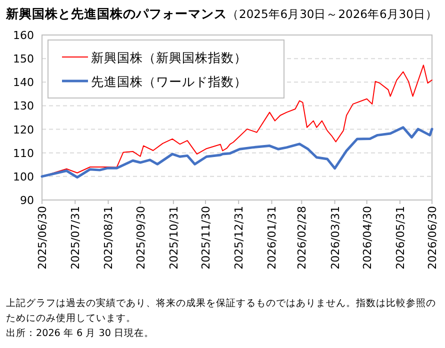 Image resolution: width=445 pixels, height=348 pixels. What do you see at coordinates (116, 13) in the screenshot?
I see `chart-title: 新興国株と先進国株のパフォーマンス` at bounding box center [116, 13].